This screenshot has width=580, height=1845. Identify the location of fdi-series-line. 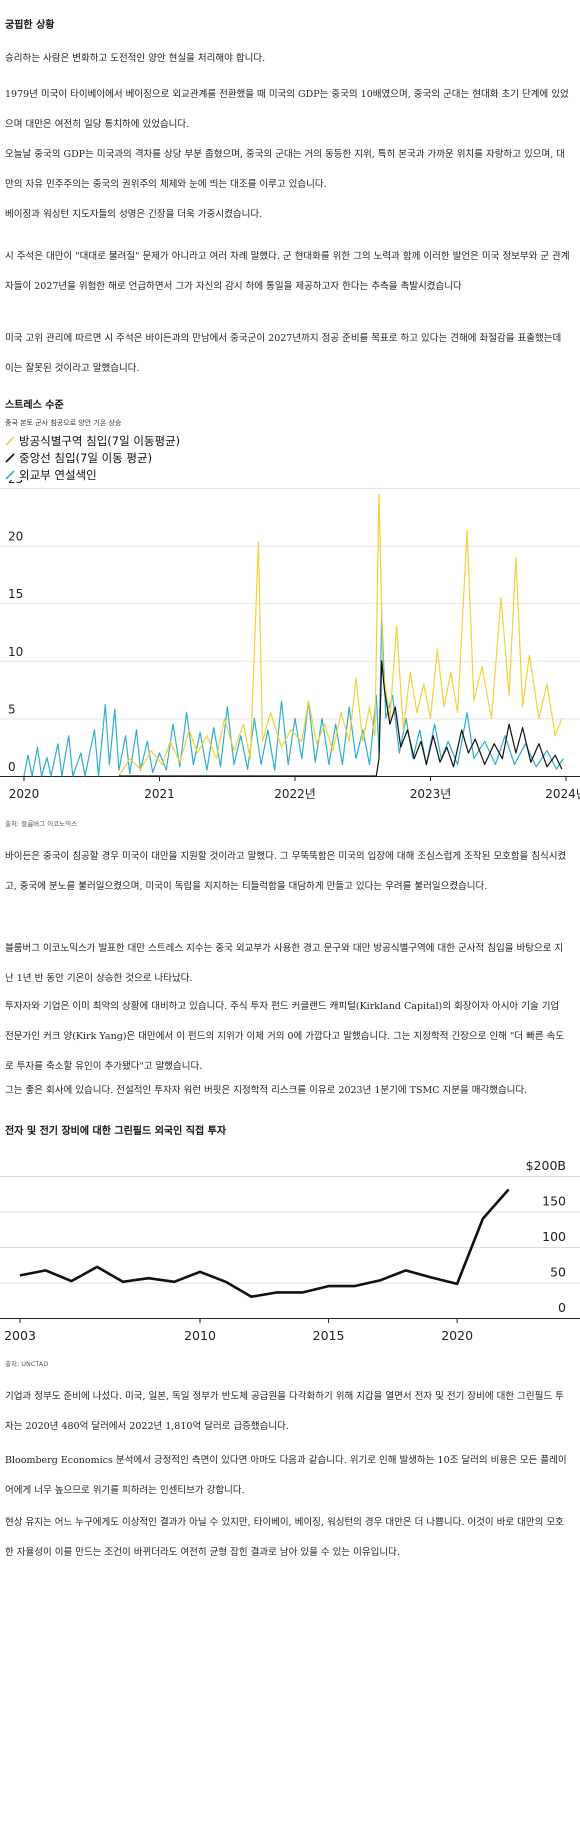
(264, 1243).